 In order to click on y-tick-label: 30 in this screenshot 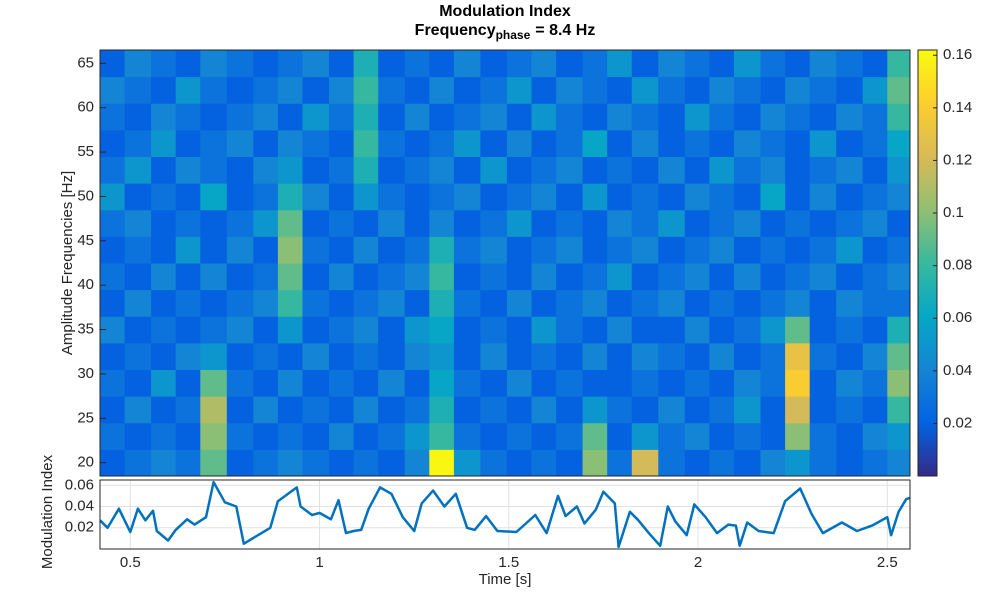, I will do `click(85, 373)`.